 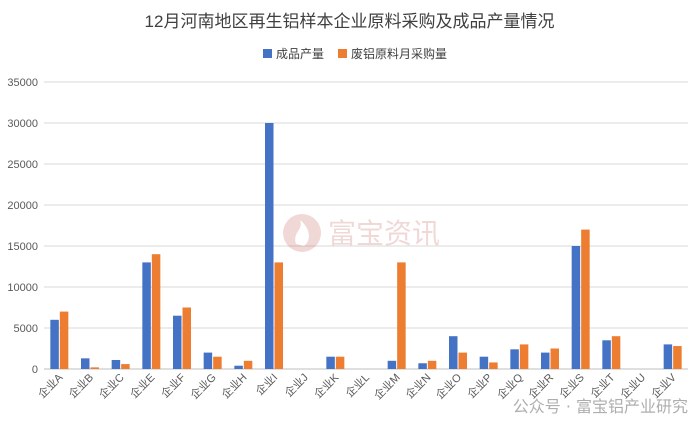 What do you see at coordinates (384, 233) in the screenshot?
I see `watermark-logo-text: 富宝资讯` at bounding box center [384, 233].